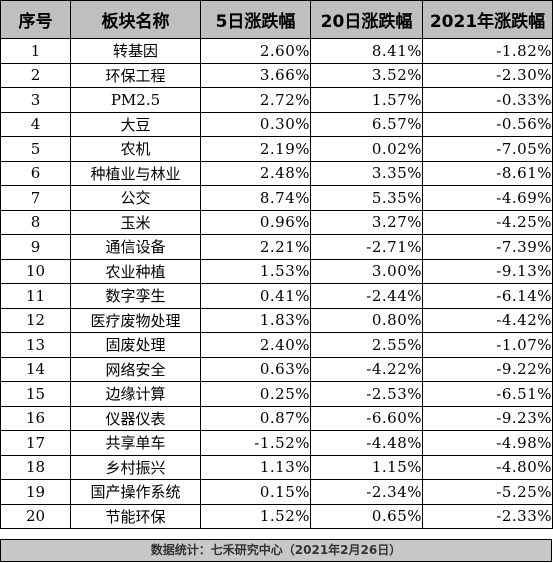 This screenshot has height=563, width=553. Describe the element at coordinates (35, 369) in the screenshot. I see `row-index-cell: 14` at that location.